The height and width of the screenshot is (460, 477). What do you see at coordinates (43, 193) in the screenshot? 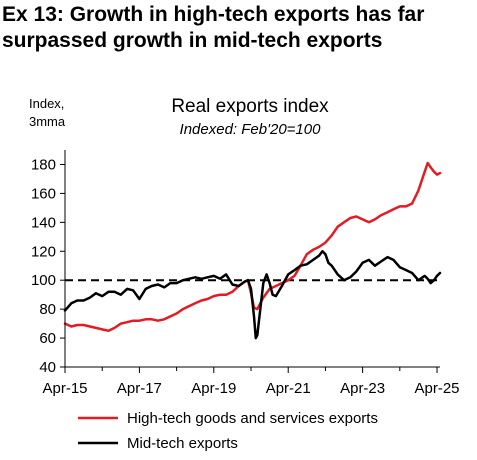
I see `y-tick-label: 160` at bounding box center [43, 193].